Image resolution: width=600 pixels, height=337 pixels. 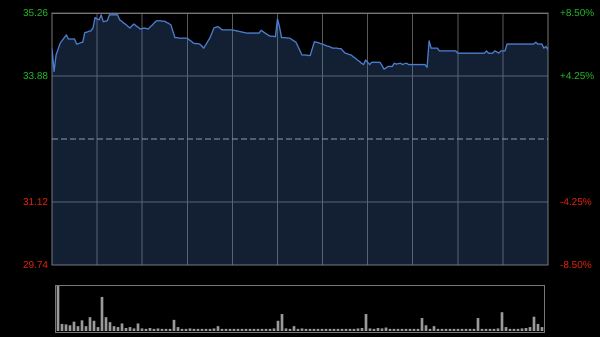 What do you see at coordinates (35, 202) in the screenshot?
I see `y-tick-label: 31.12` at bounding box center [35, 202].